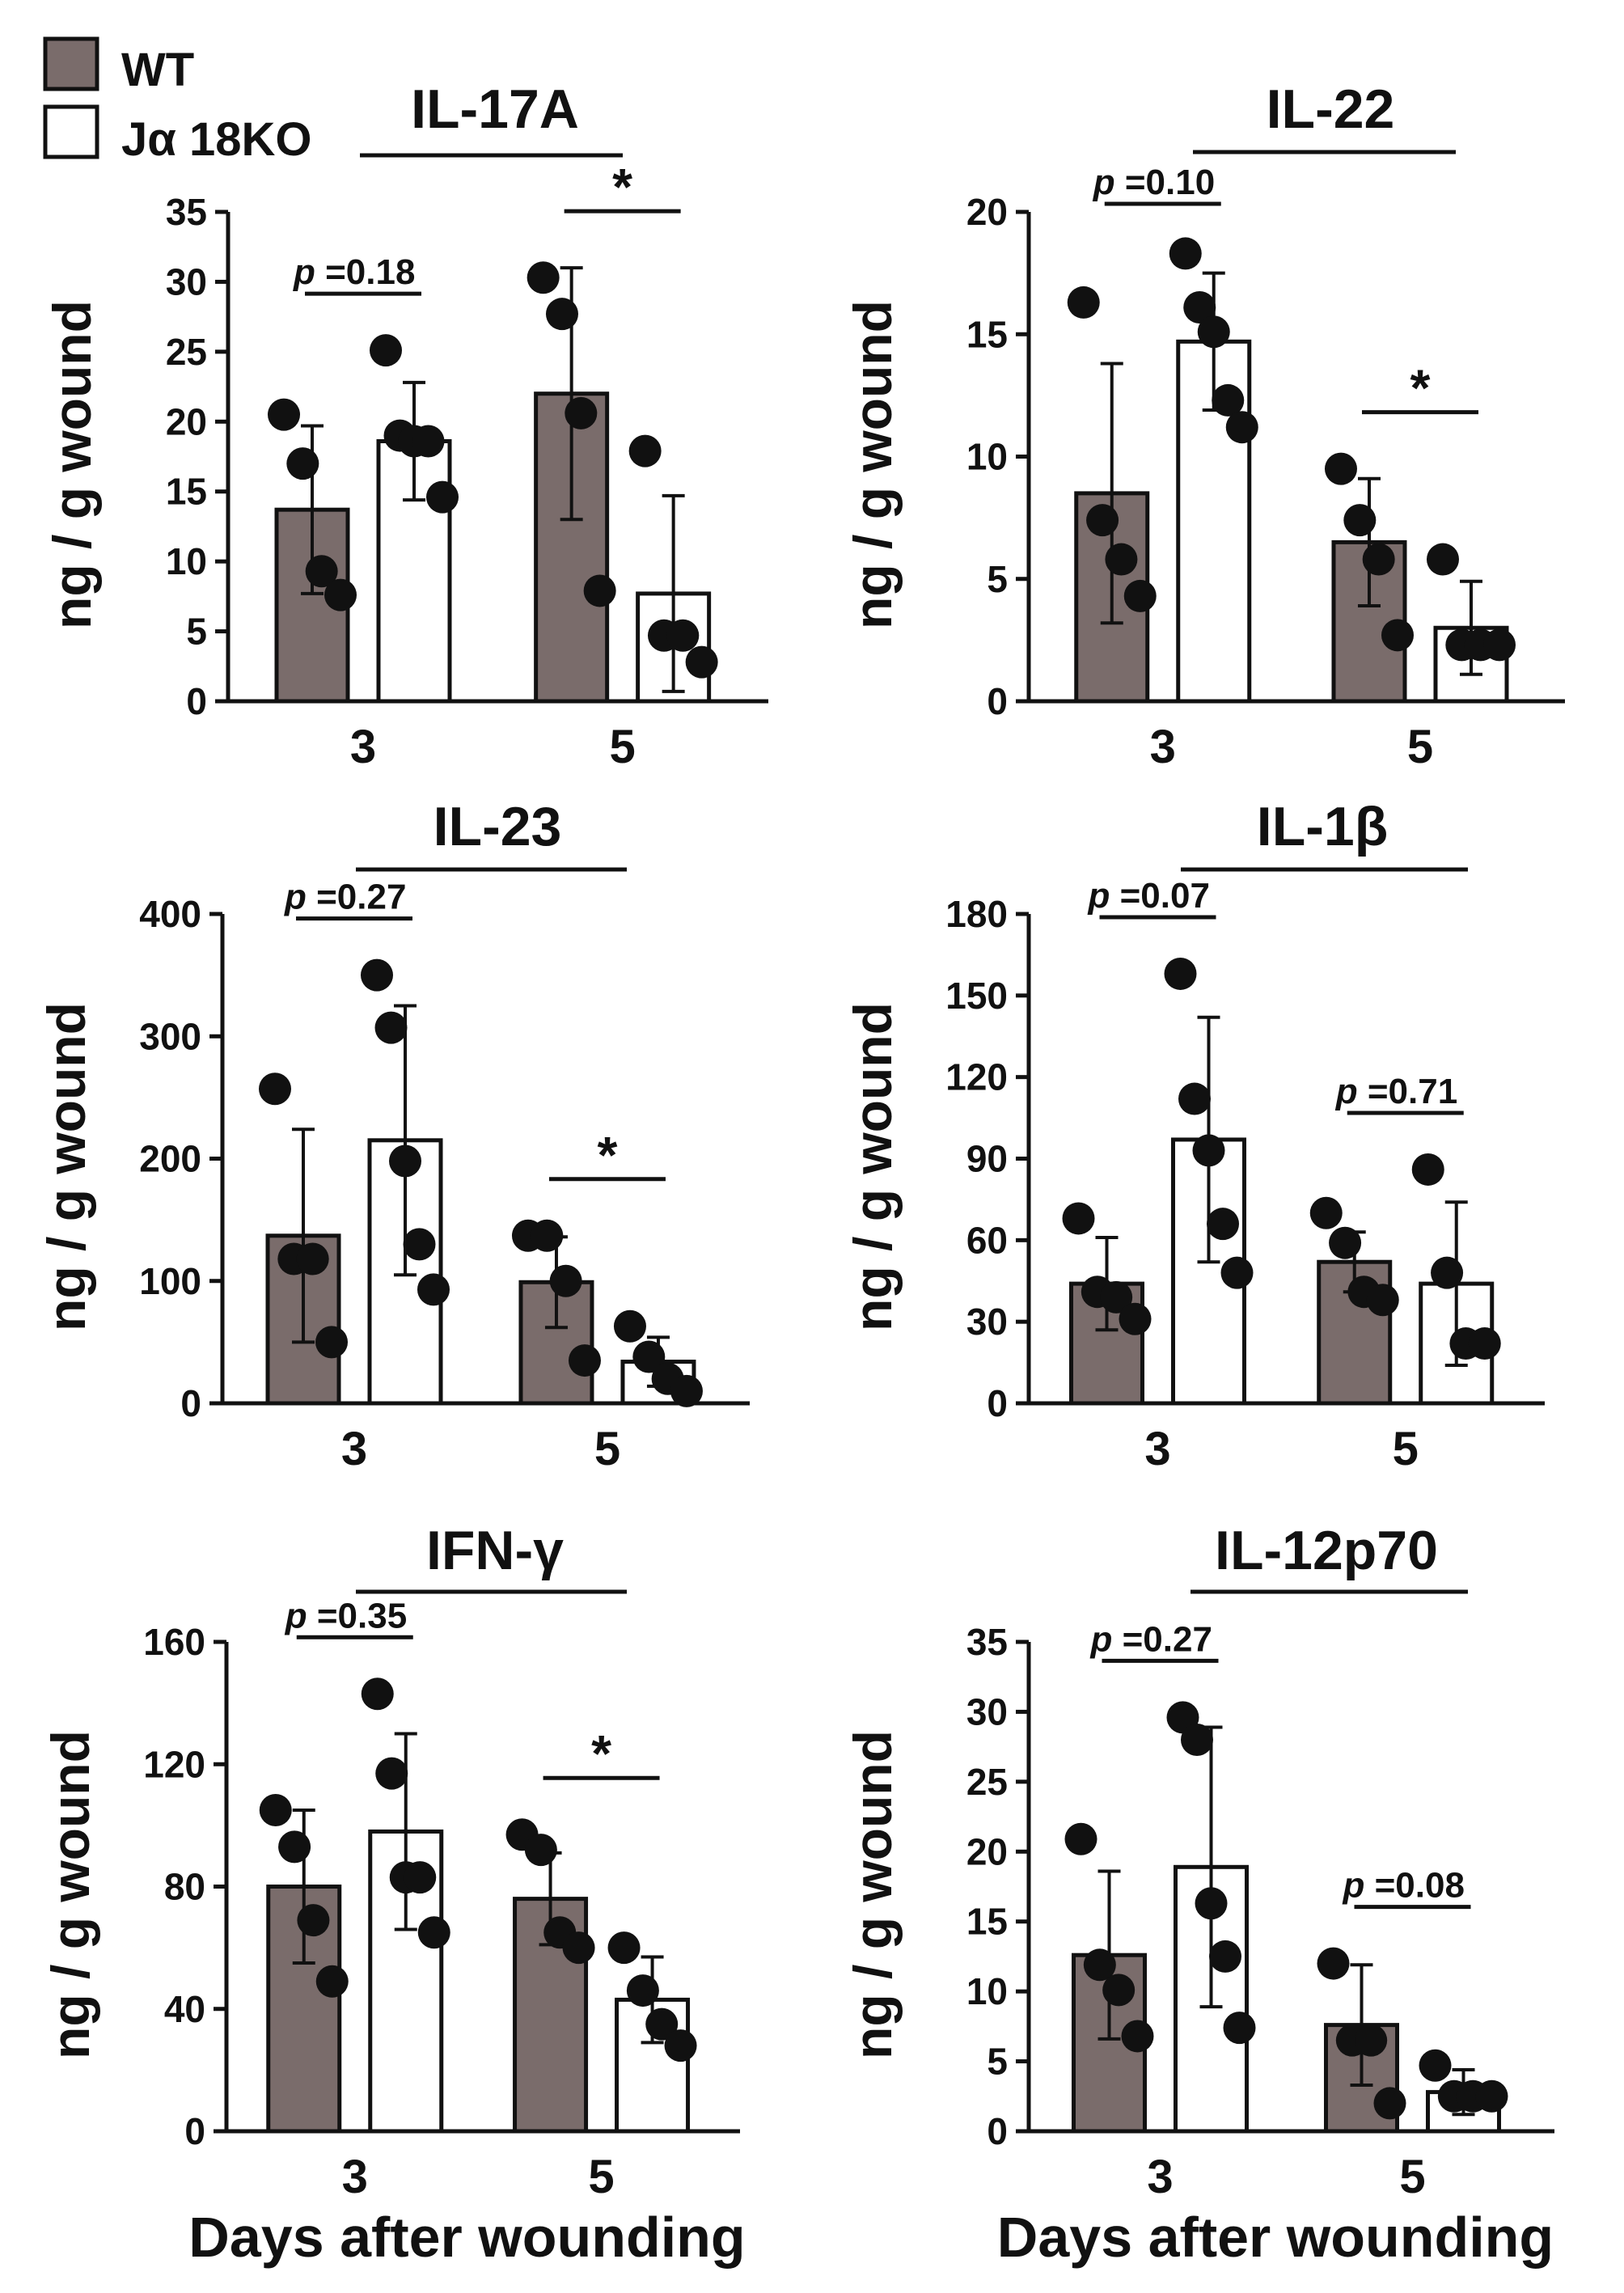 The height and width of the screenshot is (2293, 1624). What do you see at coordinates (1322, 826) in the screenshot?
I see `chart-title: IL-1β` at bounding box center [1322, 826].